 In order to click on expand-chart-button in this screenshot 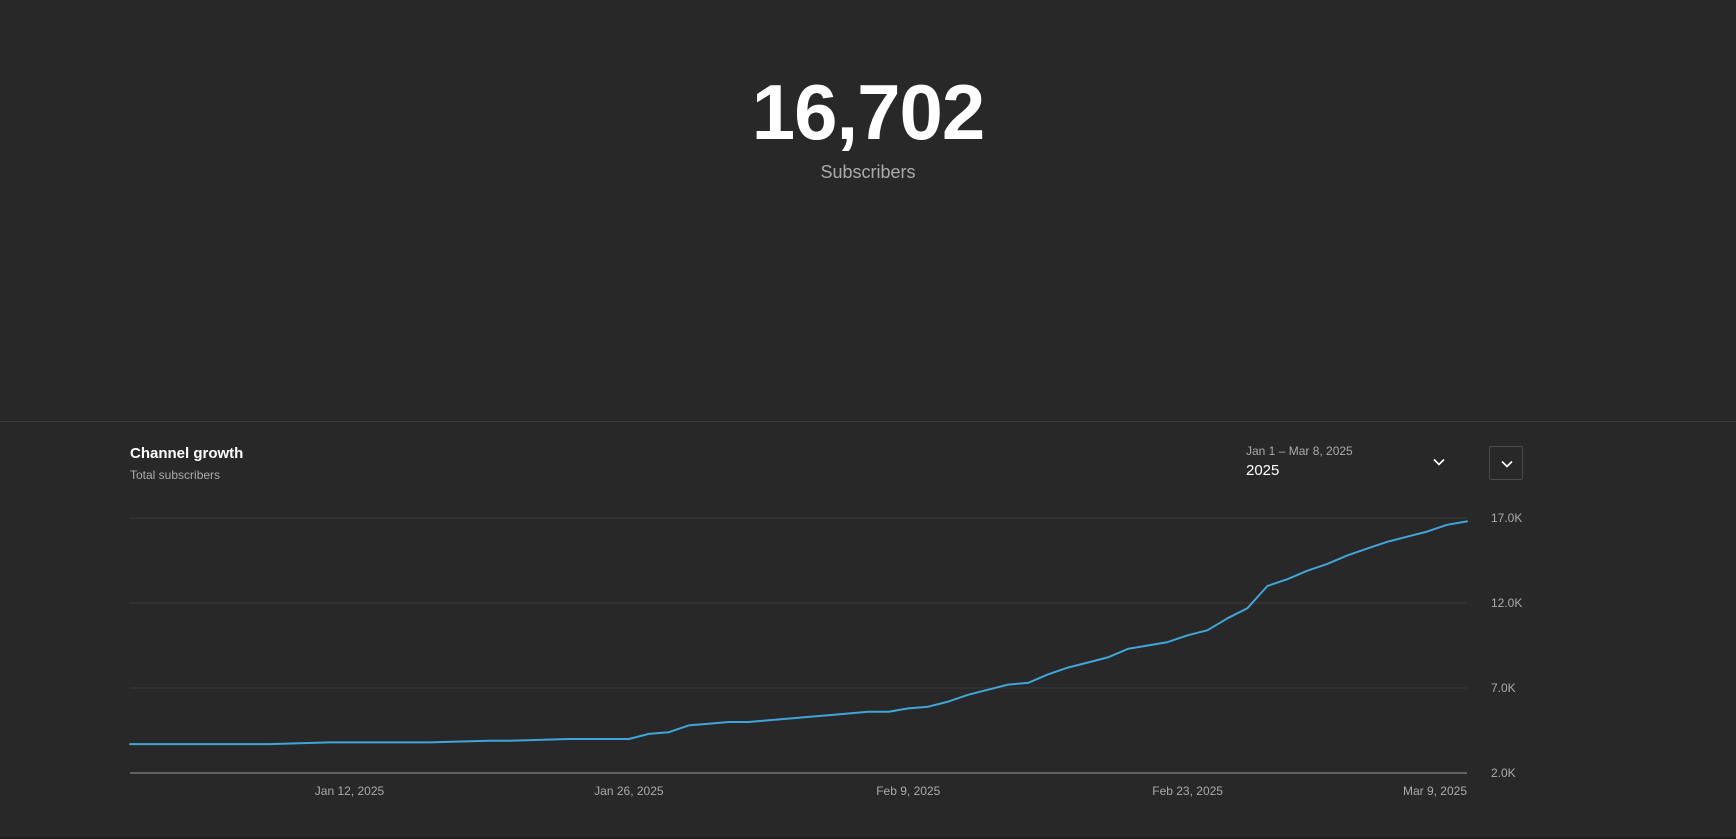, I will do `click(1506, 463)`.